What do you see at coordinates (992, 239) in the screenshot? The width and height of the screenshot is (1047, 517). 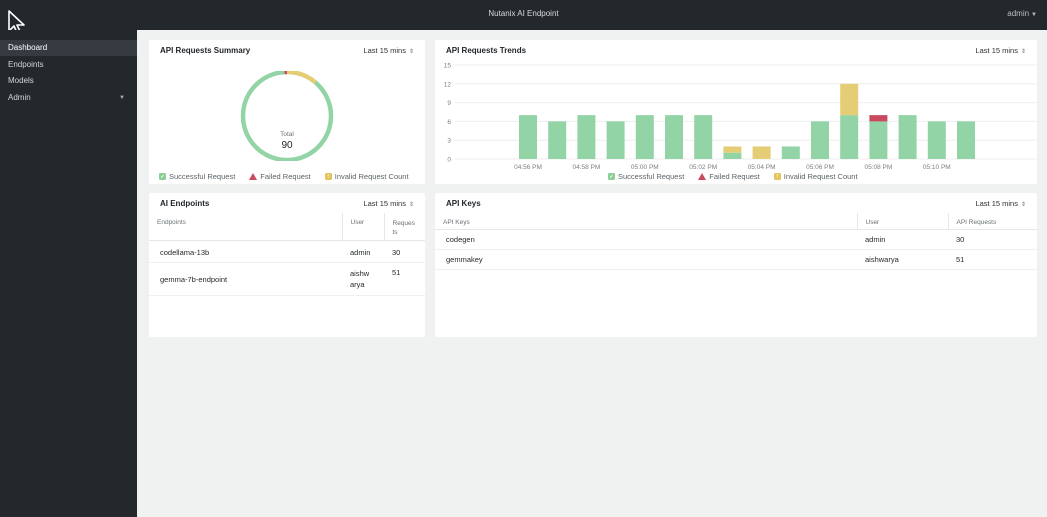 I see `api-key-requests: 30` at bounding box center [992, 239].